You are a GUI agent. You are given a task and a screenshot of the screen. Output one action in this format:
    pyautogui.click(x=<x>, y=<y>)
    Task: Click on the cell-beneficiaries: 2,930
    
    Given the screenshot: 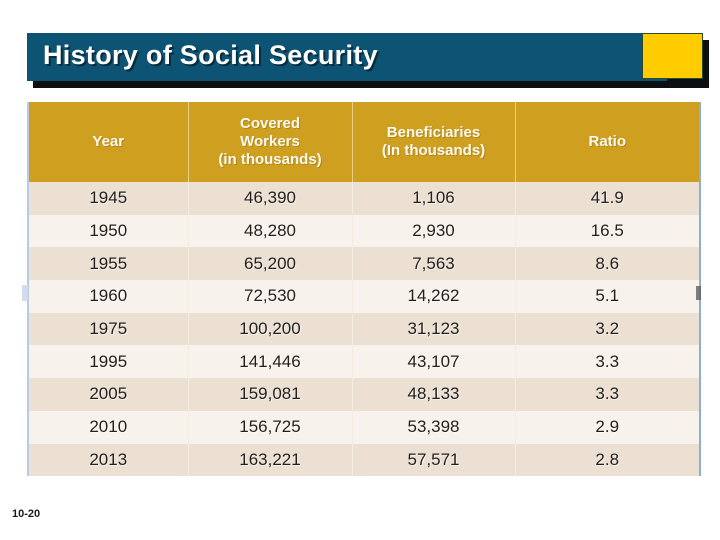 What is the action you would take?
    pyautogui.click(x=434, y=231)
    